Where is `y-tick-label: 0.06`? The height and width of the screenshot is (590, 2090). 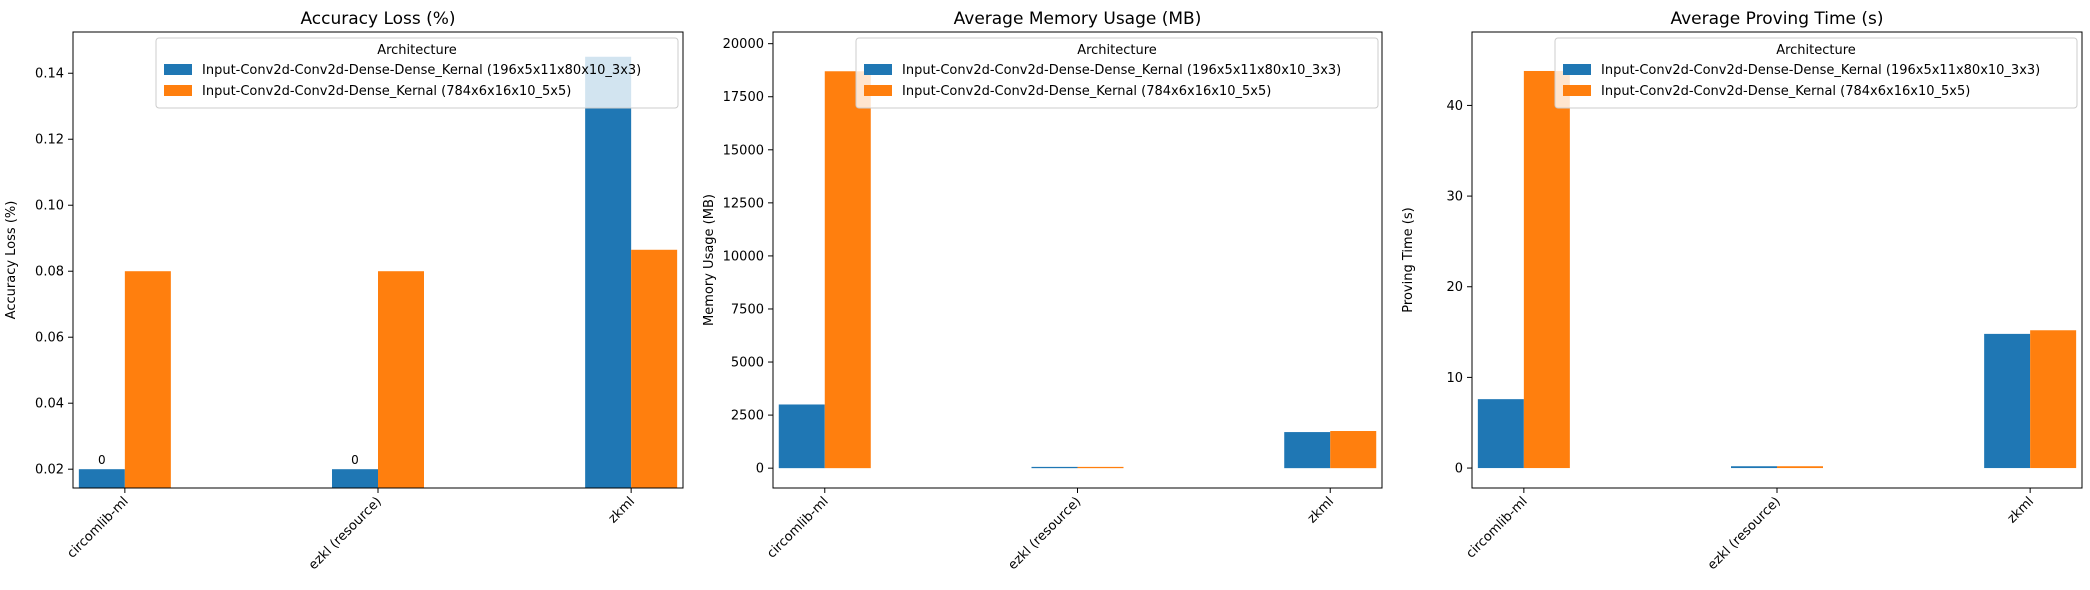
y-tick-label: 0.06 is located at coordinates (49, 338).